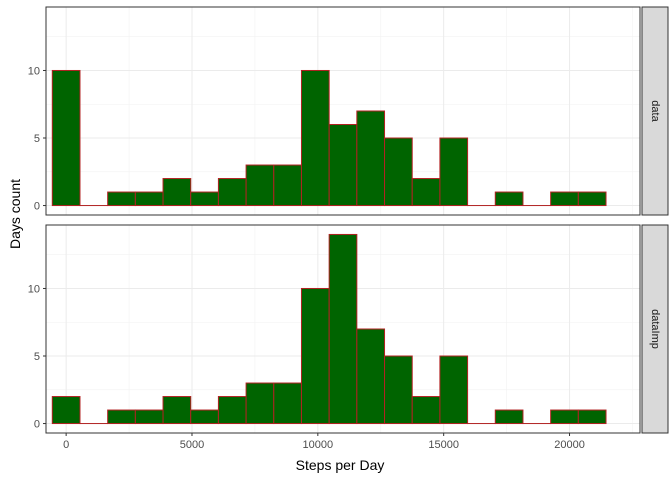  Describe the element at coordinates (443, 445) in the screenshot. I see `x-tick-label: 15000` at that location.